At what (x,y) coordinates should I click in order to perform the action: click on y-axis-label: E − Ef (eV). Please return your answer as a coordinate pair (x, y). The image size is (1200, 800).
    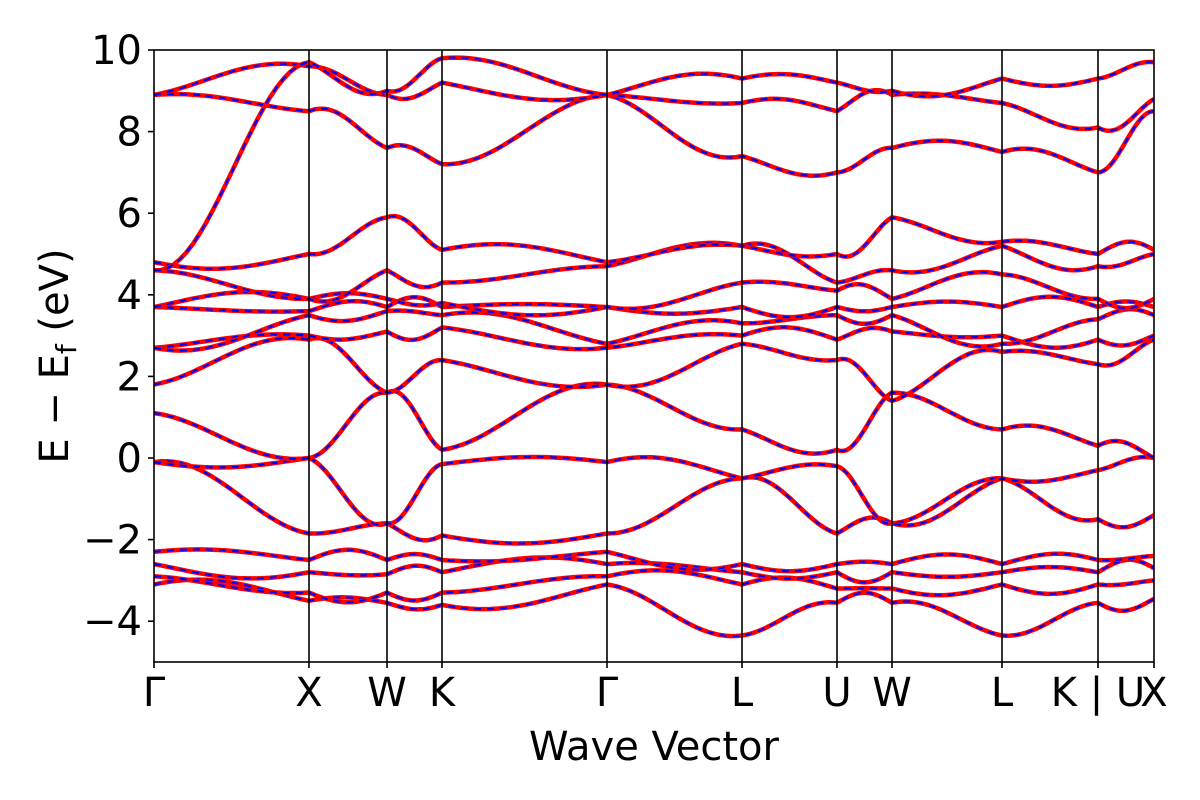
    Looking at the image, I should click on (57, 355).